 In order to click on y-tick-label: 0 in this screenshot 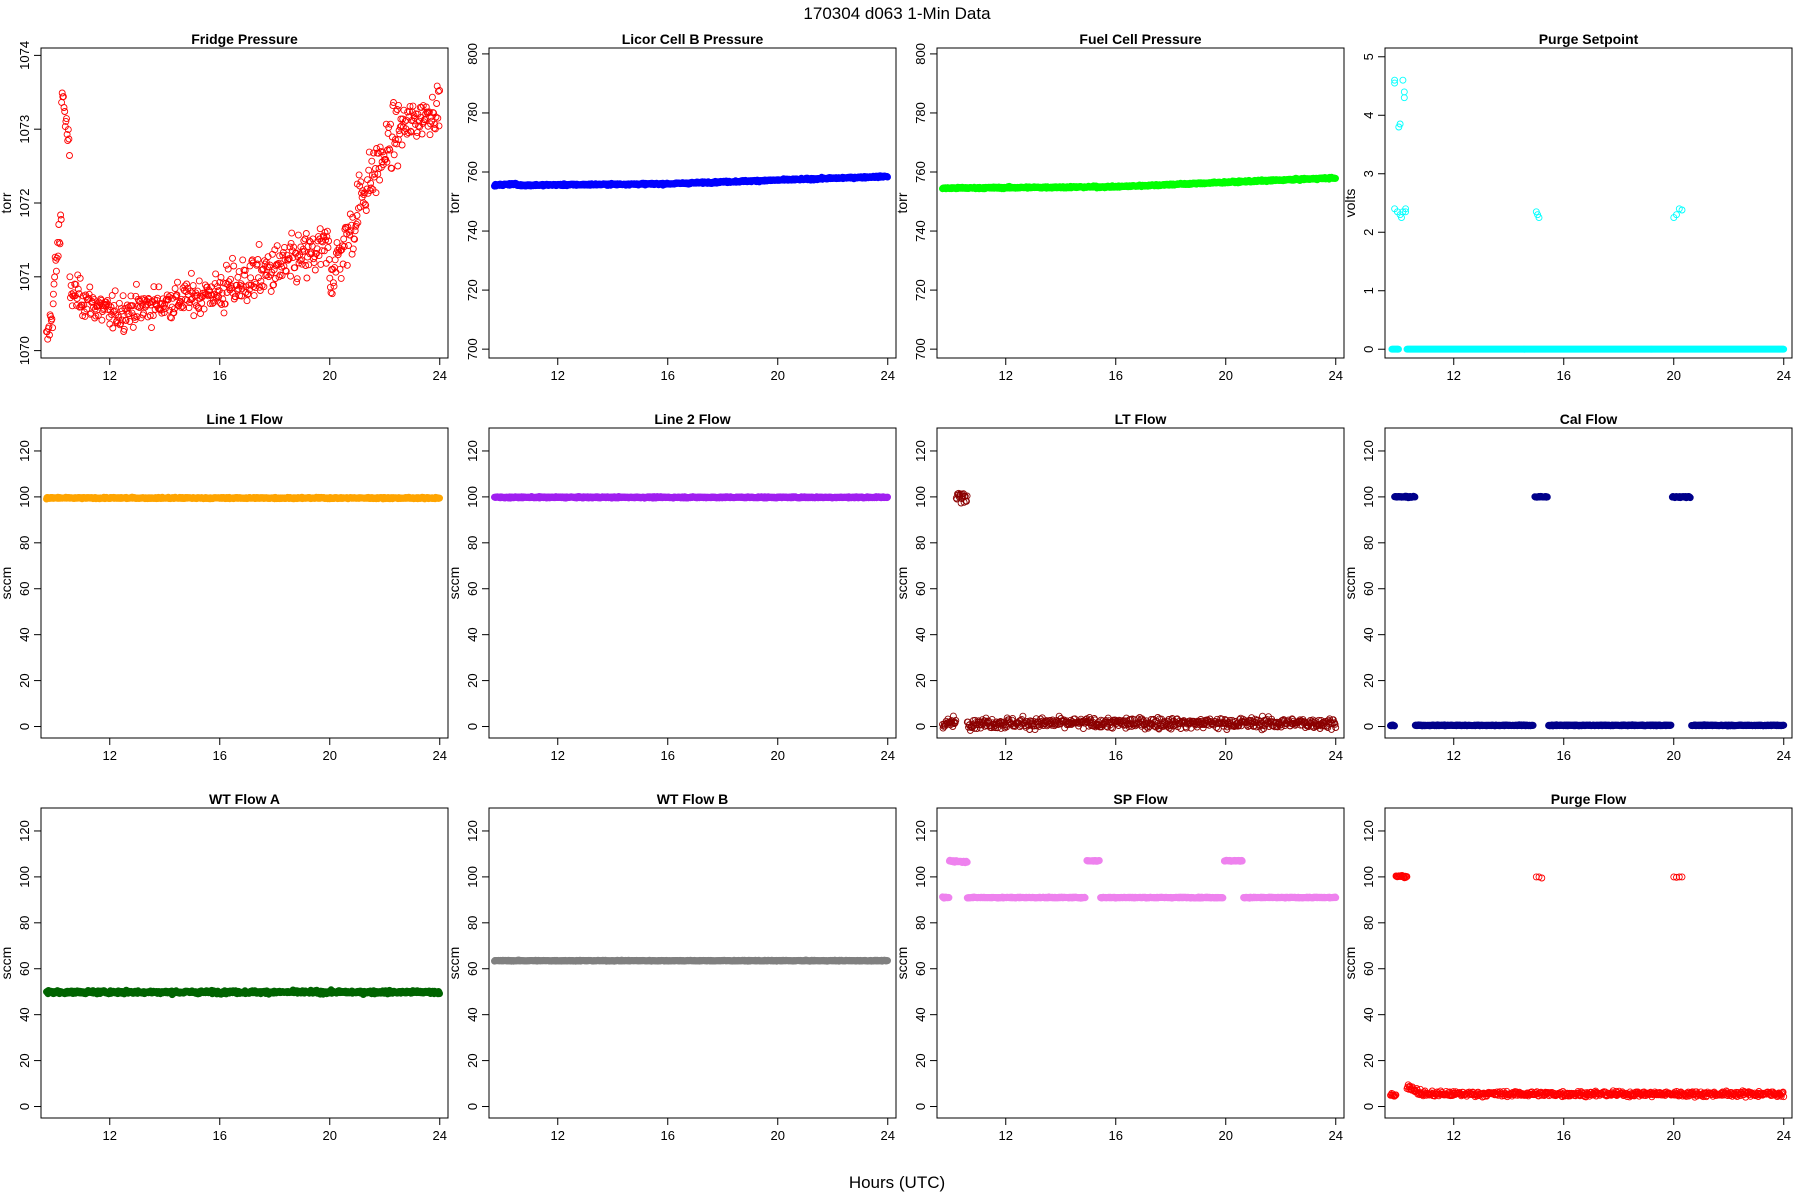, I will do `click(920, 726)`.